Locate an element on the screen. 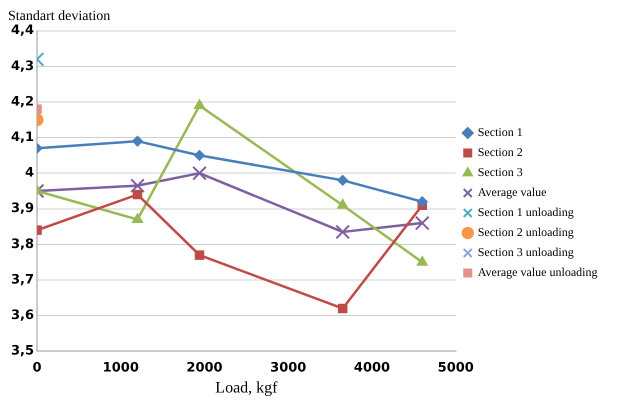  y-tick-label: 4,2 is located at coordinates (22, 102).